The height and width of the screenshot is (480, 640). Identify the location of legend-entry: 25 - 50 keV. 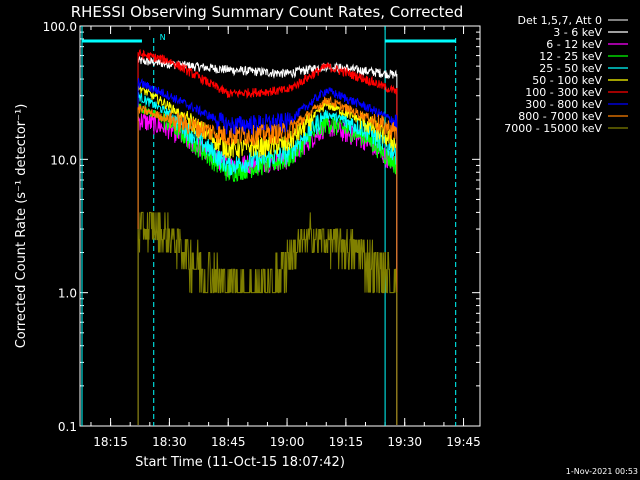
(570, 68).